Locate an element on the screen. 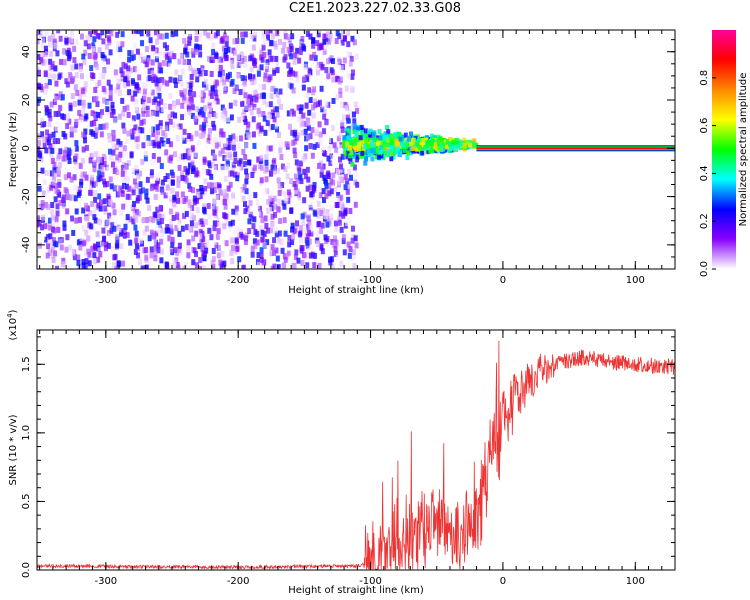  x-tick-label: 100 is located at coordinates (635, 280).